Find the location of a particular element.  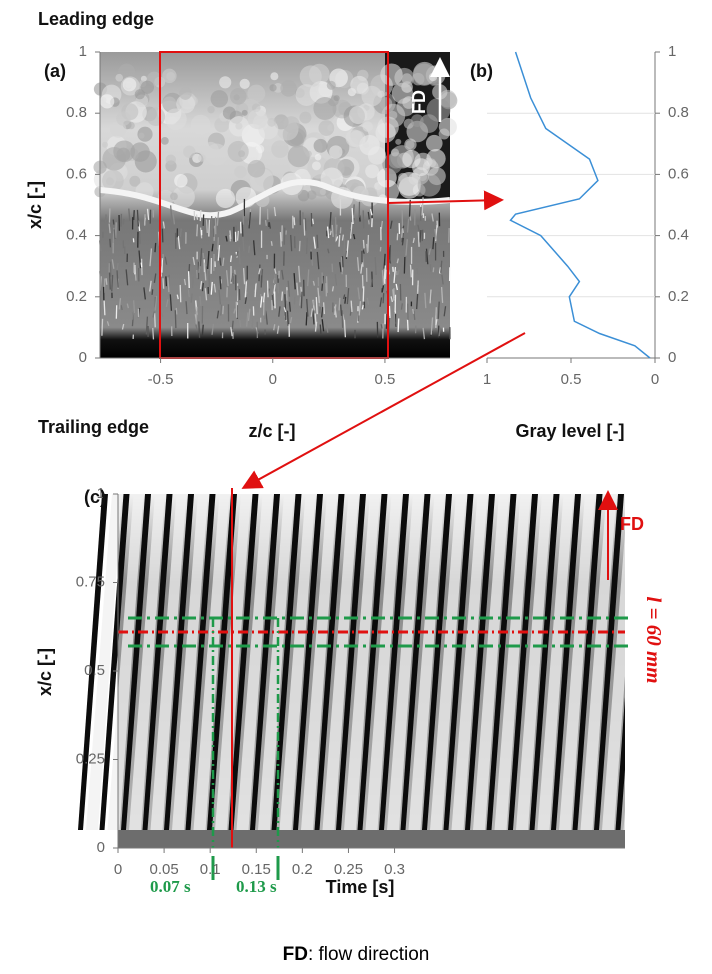

fd-label: FD is located at coordinates (419, 102).